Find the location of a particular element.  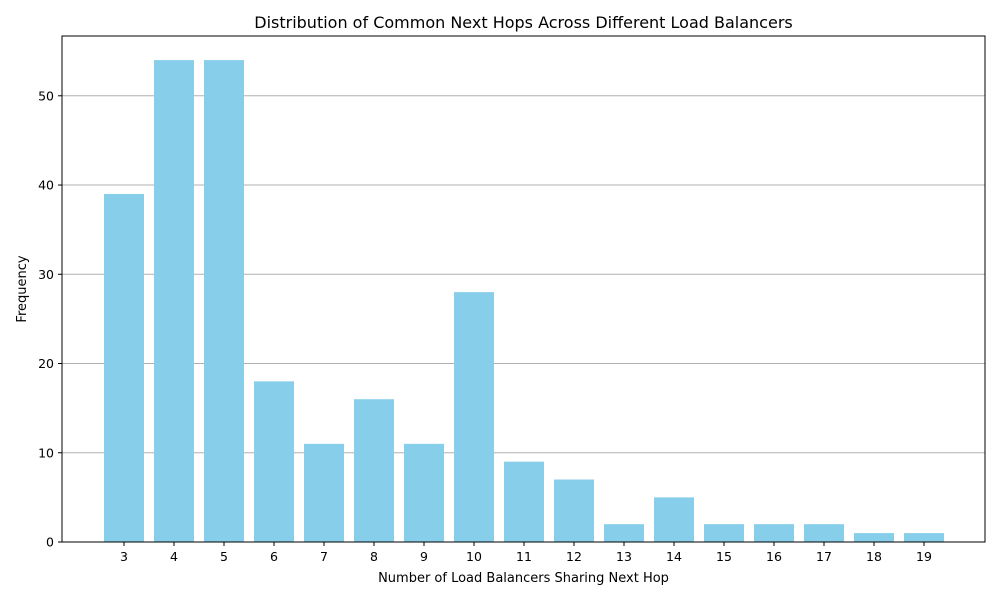

y-tick-label: 0 is located at coordinates (50, 542).